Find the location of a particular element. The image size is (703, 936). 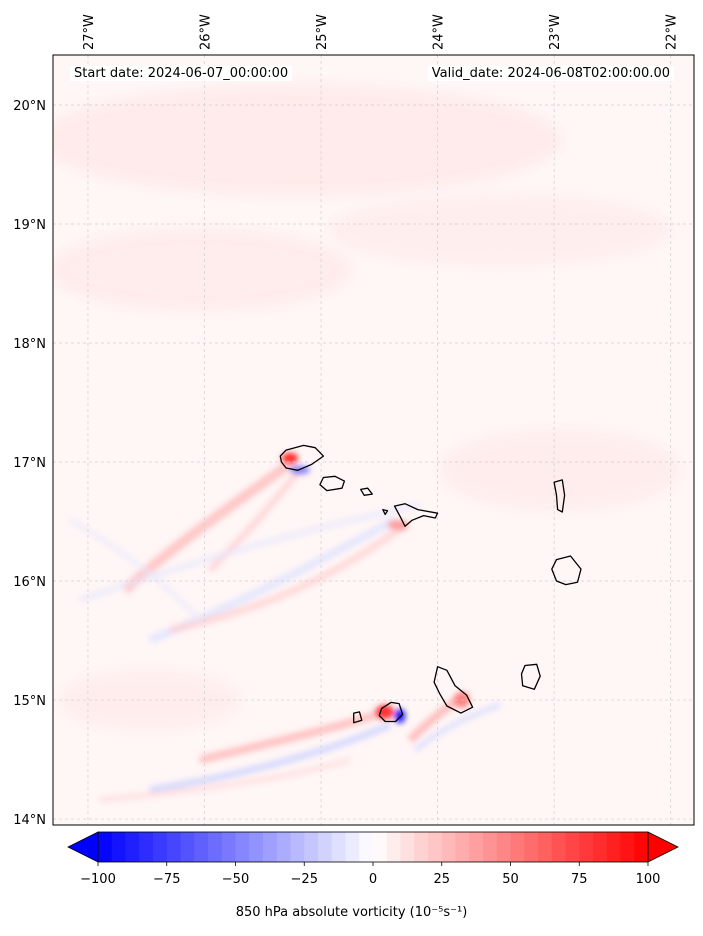

colorbar-tick-labels: −100 −75 −50 −25 0 25 50 75 100 is located at coordinates (370, 874).